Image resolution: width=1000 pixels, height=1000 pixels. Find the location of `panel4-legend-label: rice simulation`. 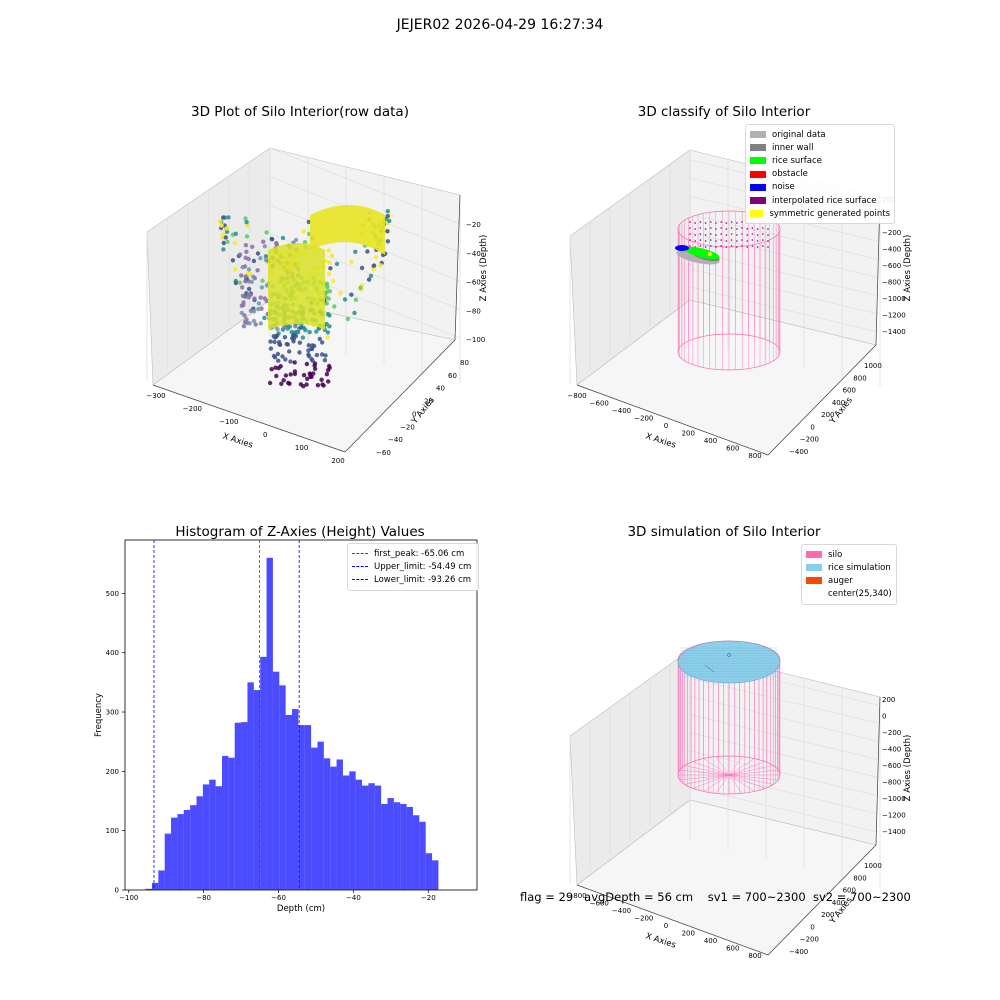

panel4-legend-label: rice simulation is located at coordinates (859, 567).